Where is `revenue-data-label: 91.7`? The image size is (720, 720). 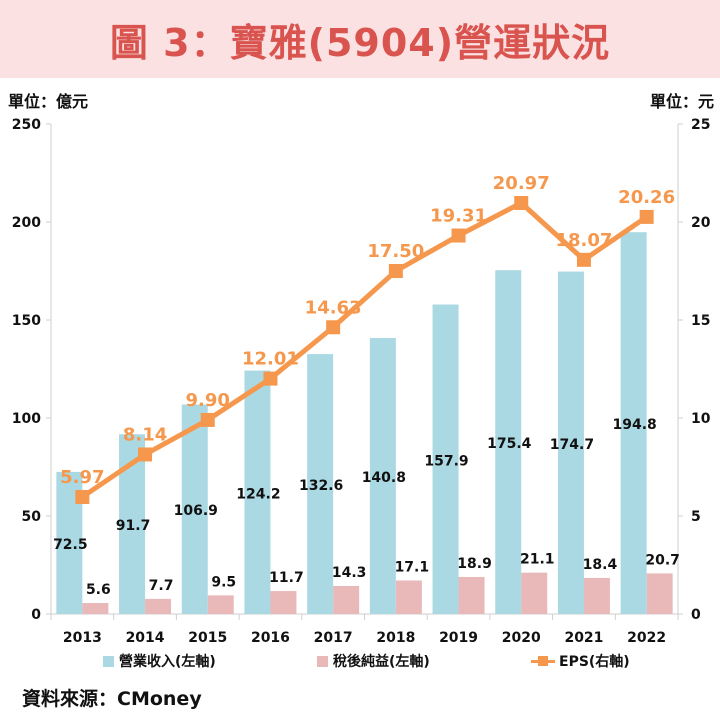
revenue-data-label: 91.7 is located at coordinates (133, 526).